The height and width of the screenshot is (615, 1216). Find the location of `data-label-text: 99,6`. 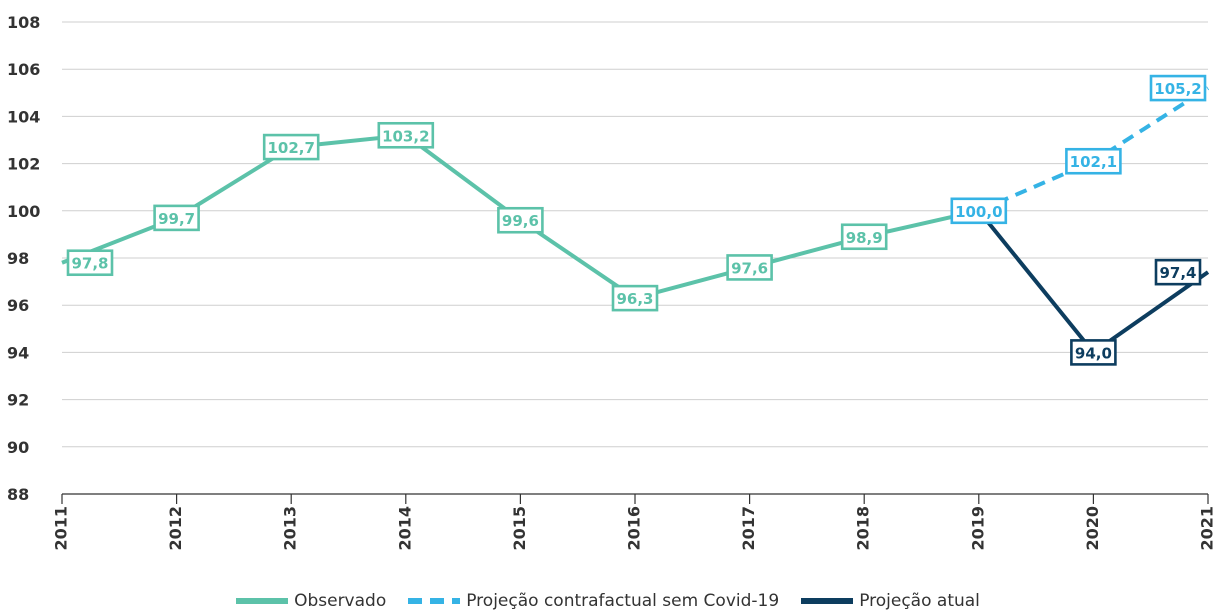

data-label-text: 99,6 is located at coordinates (520, 221).